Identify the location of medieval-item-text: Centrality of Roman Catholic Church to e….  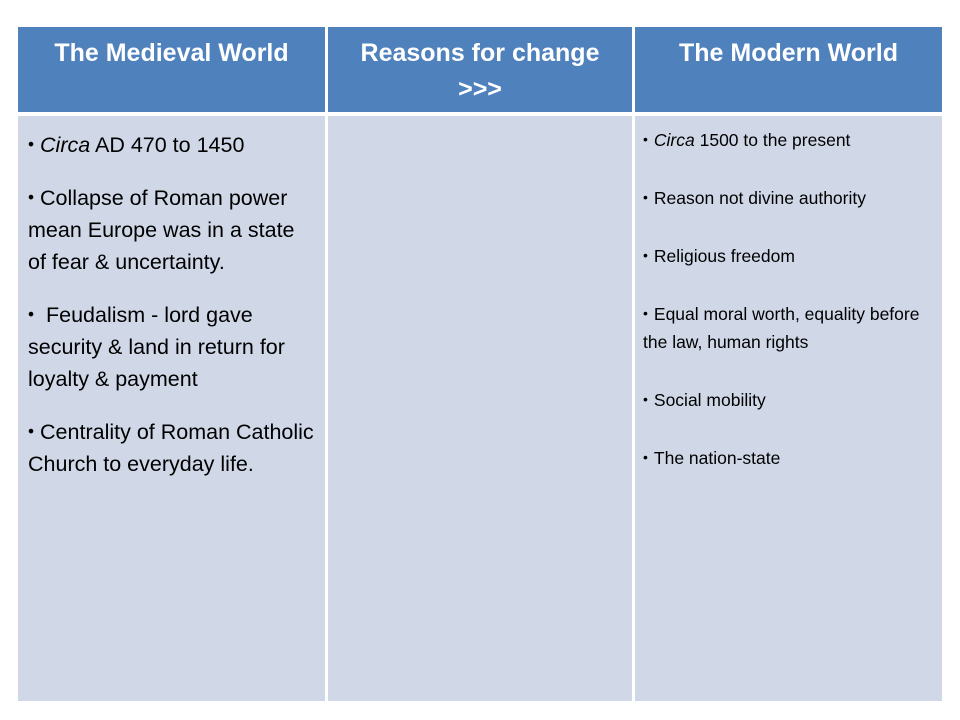
(171, 448).